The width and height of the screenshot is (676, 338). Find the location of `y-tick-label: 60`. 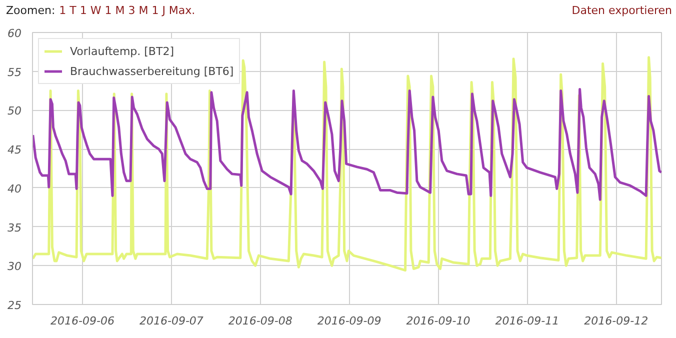

y-tick-label: 60 is located at coordinates (15, 33).